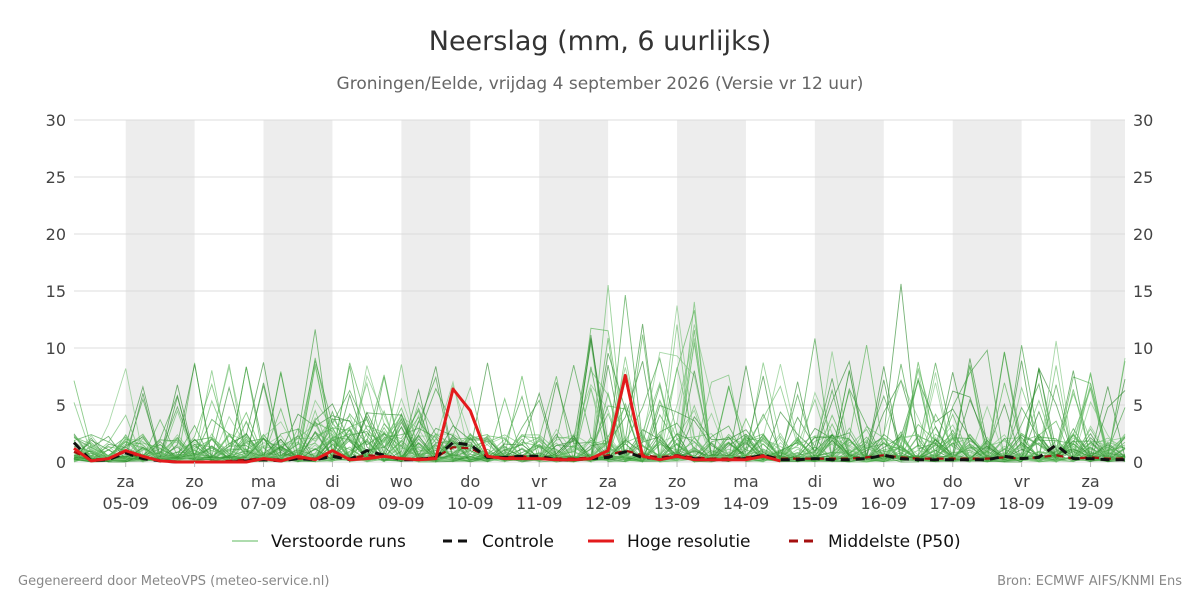 Image resolution: width=1200 pixels, height=604 pixels. What do you see at coordinates (677, 481) in the screenshot?
I see `x-tick-day-8: zo` at bounding box center [677, 481].